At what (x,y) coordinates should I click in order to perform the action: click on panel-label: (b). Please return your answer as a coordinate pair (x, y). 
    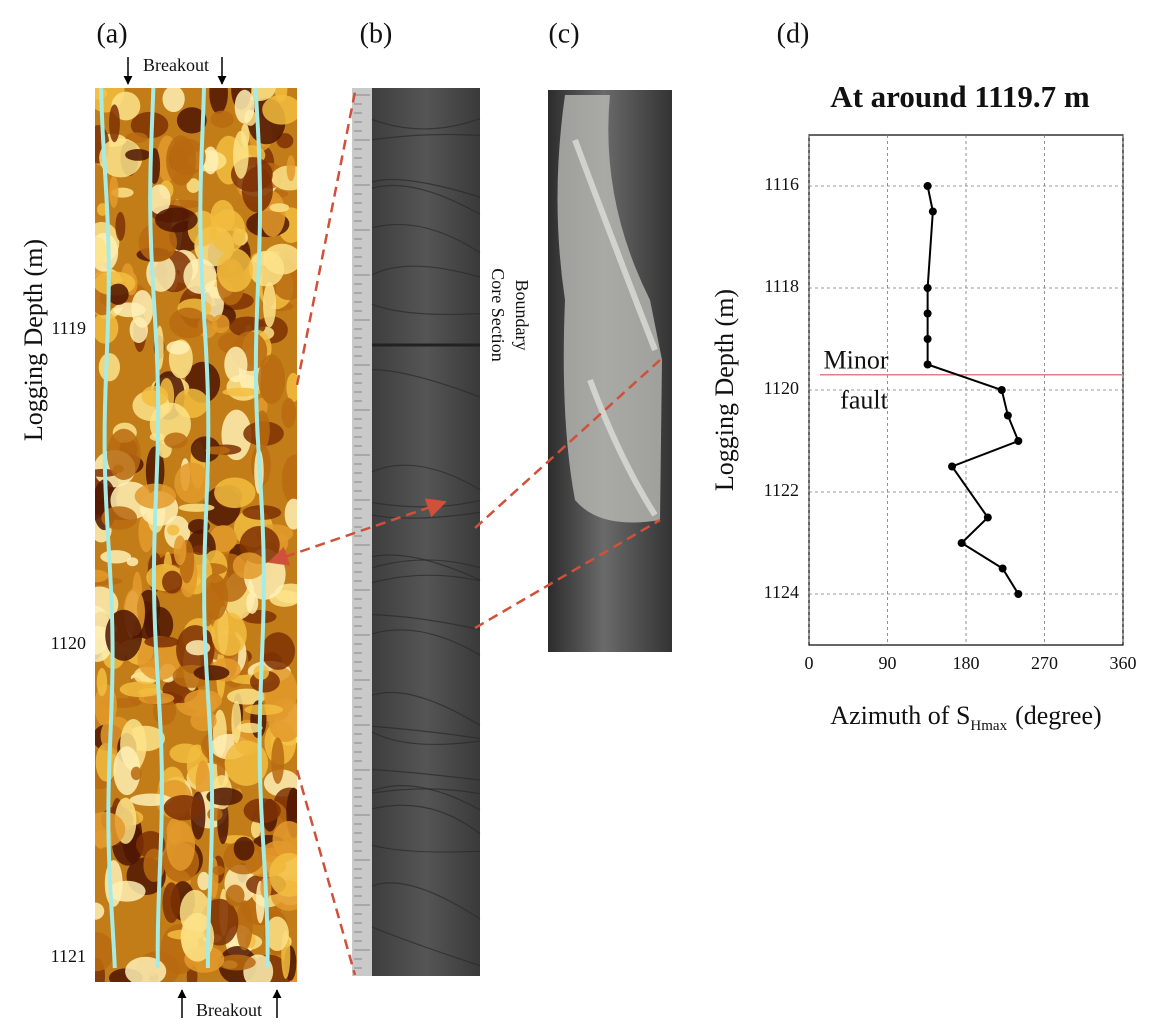
    Looking at the image, I should click on (376, 33).